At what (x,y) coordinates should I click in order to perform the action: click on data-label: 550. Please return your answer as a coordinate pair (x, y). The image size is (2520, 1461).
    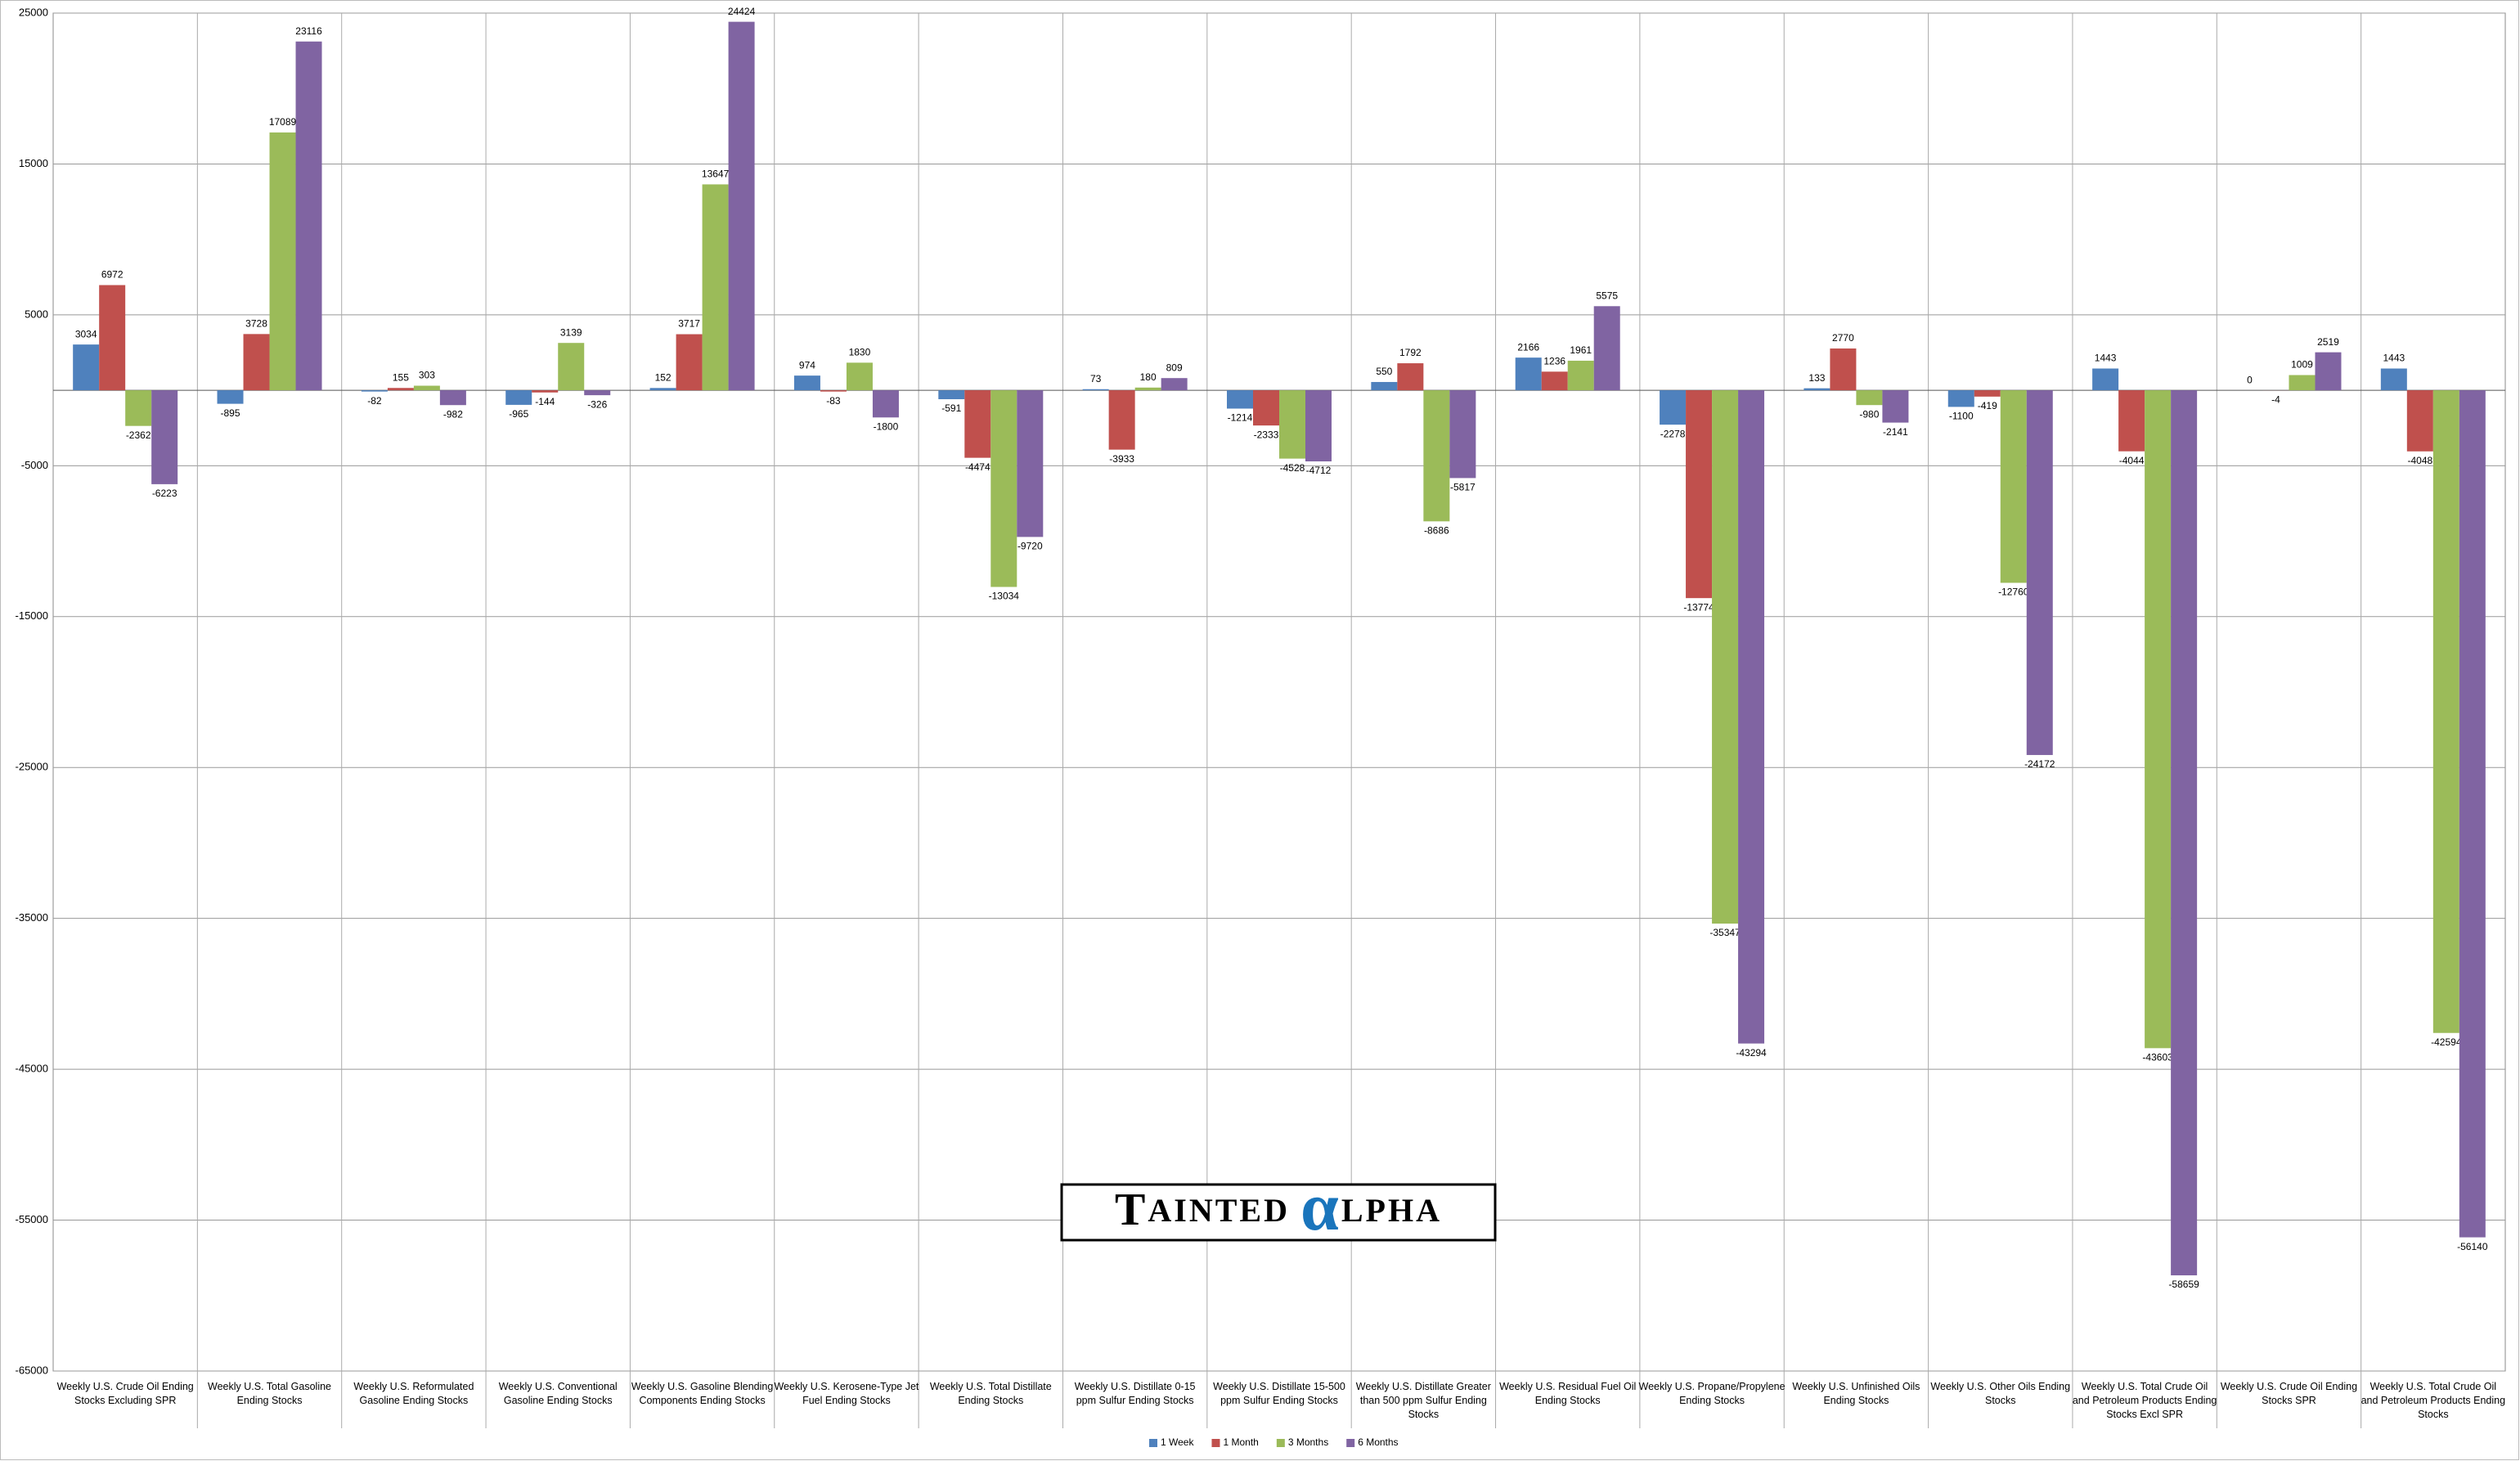
    Looking at the image, I should click on (1384, 371).